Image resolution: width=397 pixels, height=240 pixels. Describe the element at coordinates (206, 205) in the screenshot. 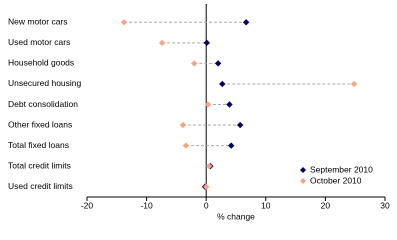

I see `x-tick-label: 0` at that location.